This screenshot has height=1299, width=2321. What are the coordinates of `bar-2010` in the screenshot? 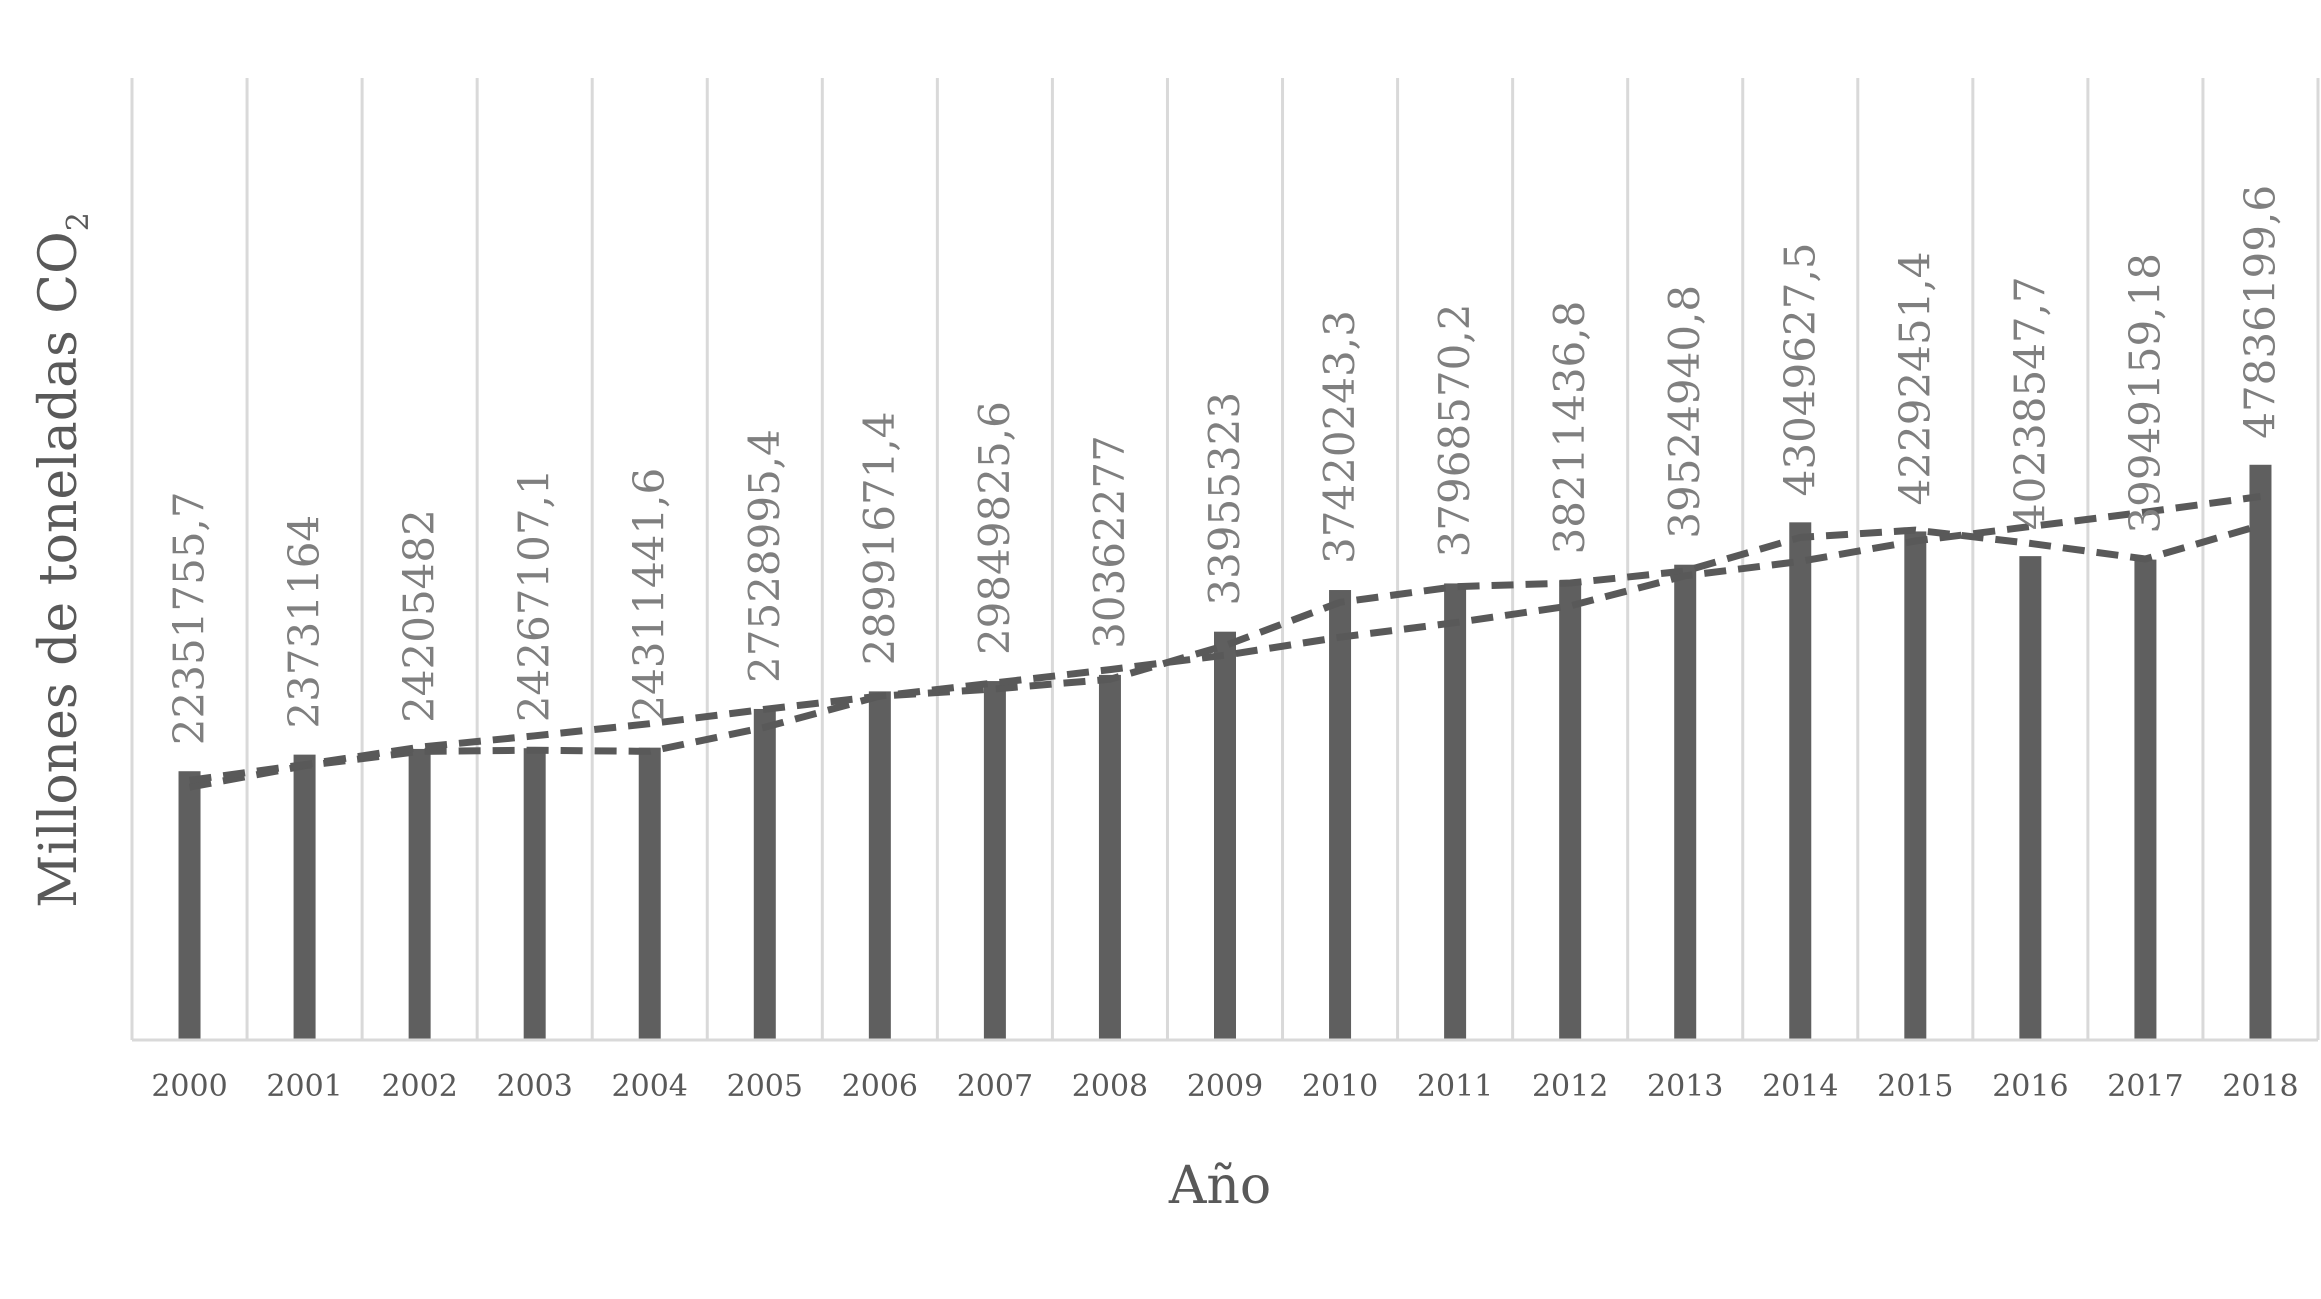 It's located at (1340, 815).